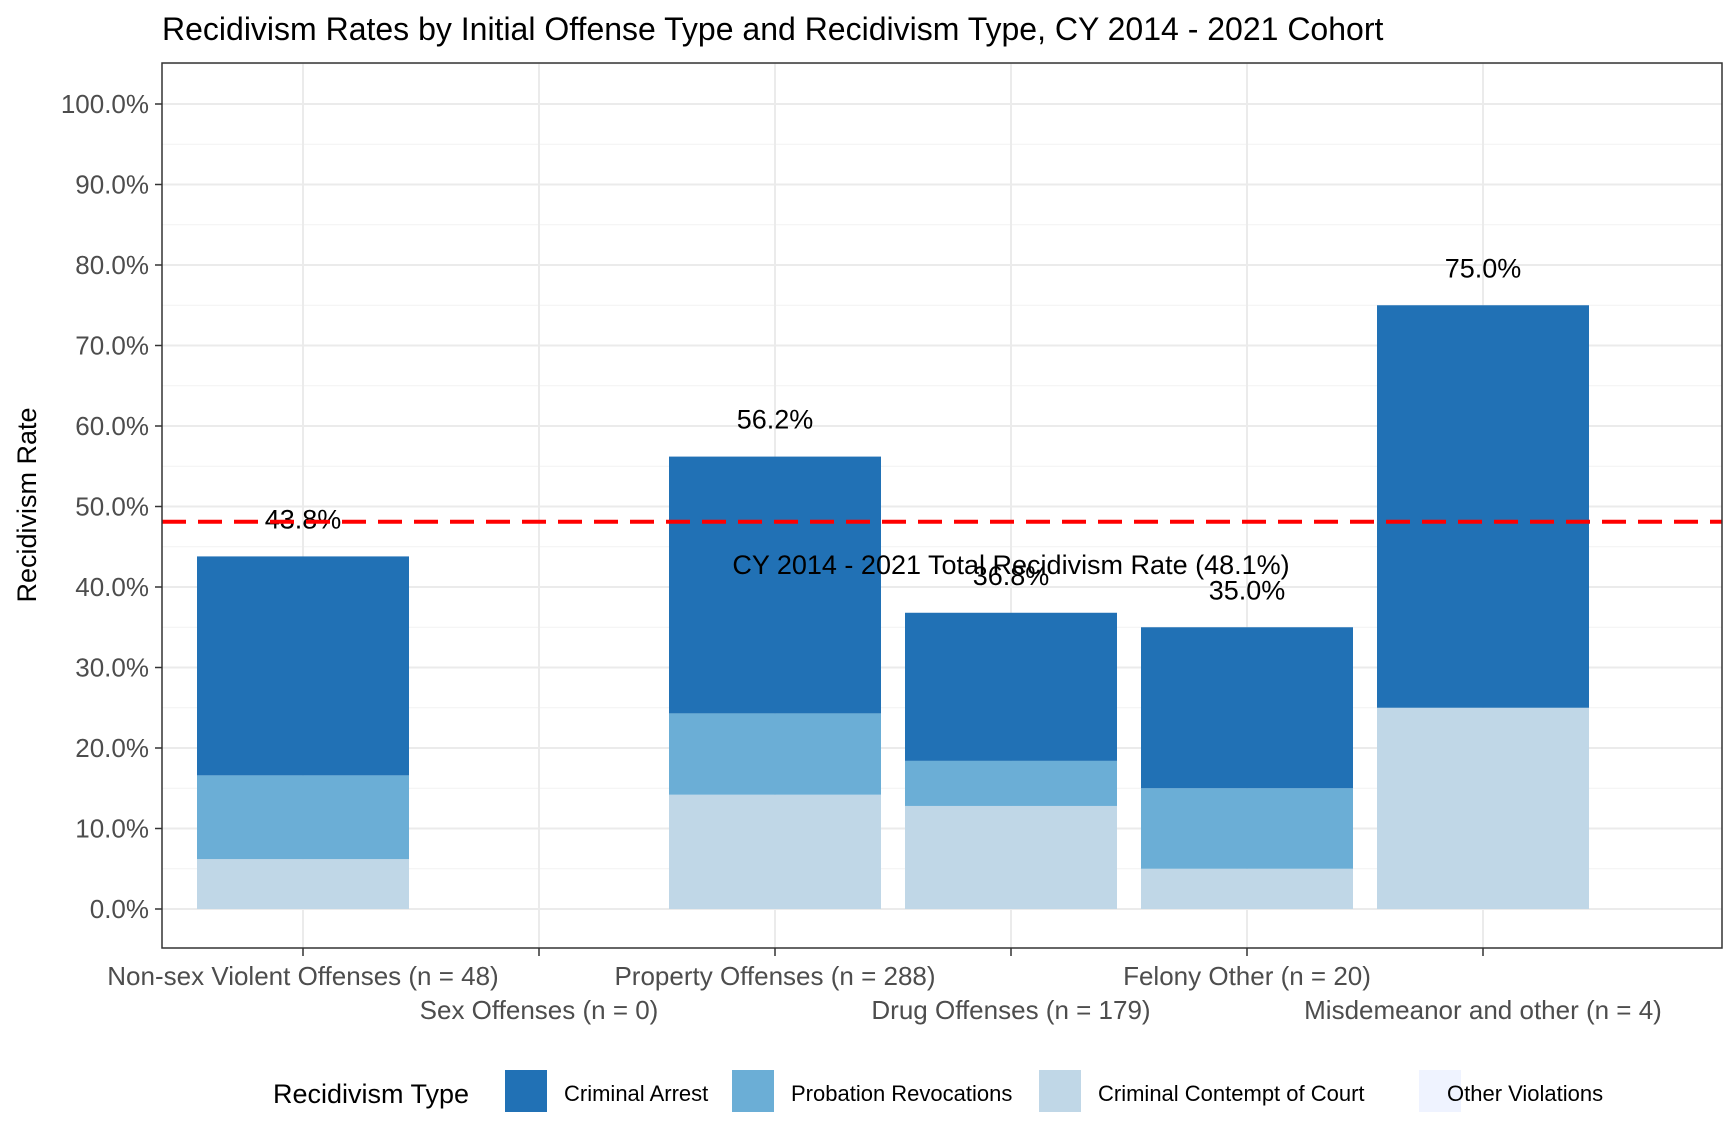 This screenshot has width=1728, height=1140. Describe the element at coordinates (112, 829) in the screenshot. I see `y-tick-label: 10.0%` at that location.